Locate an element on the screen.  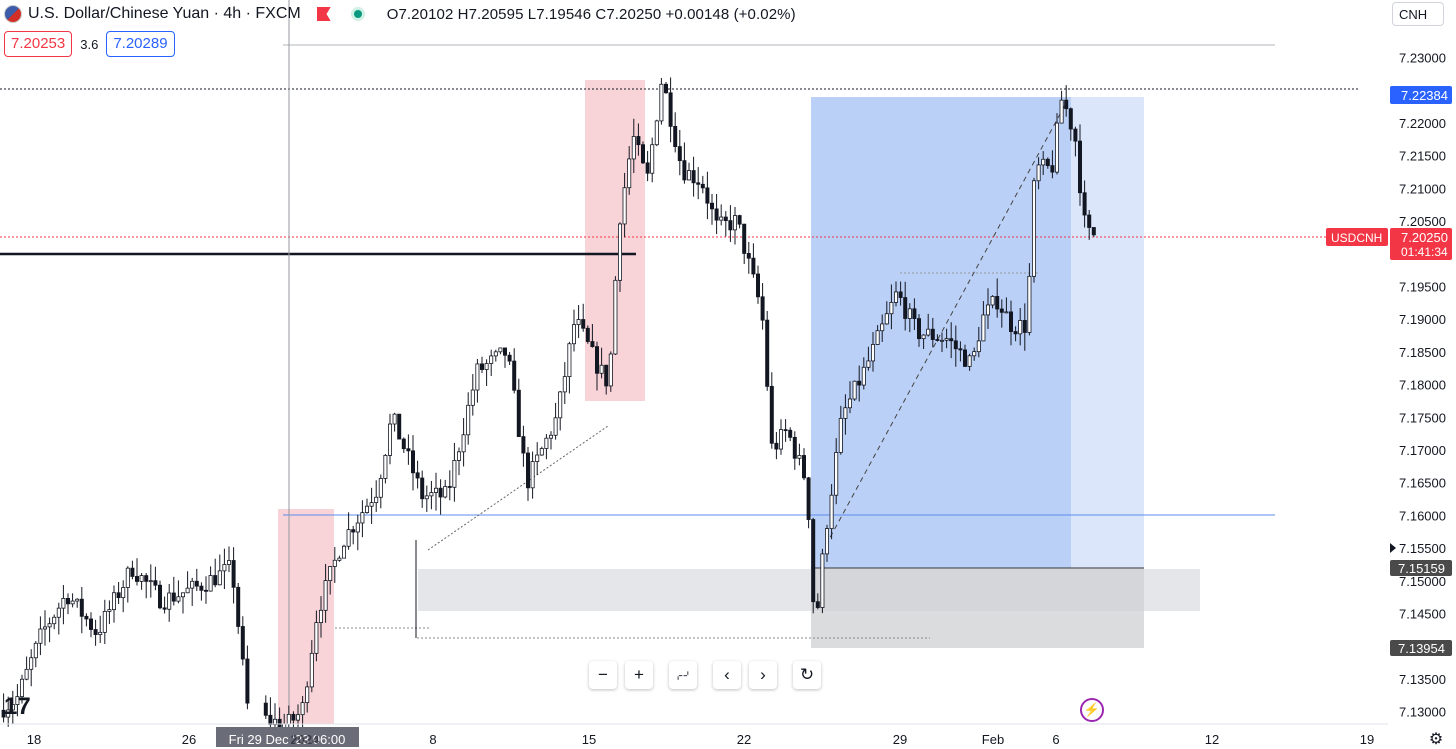
high-marker-label: 7.22384 is located at coordinates (1424, 95).